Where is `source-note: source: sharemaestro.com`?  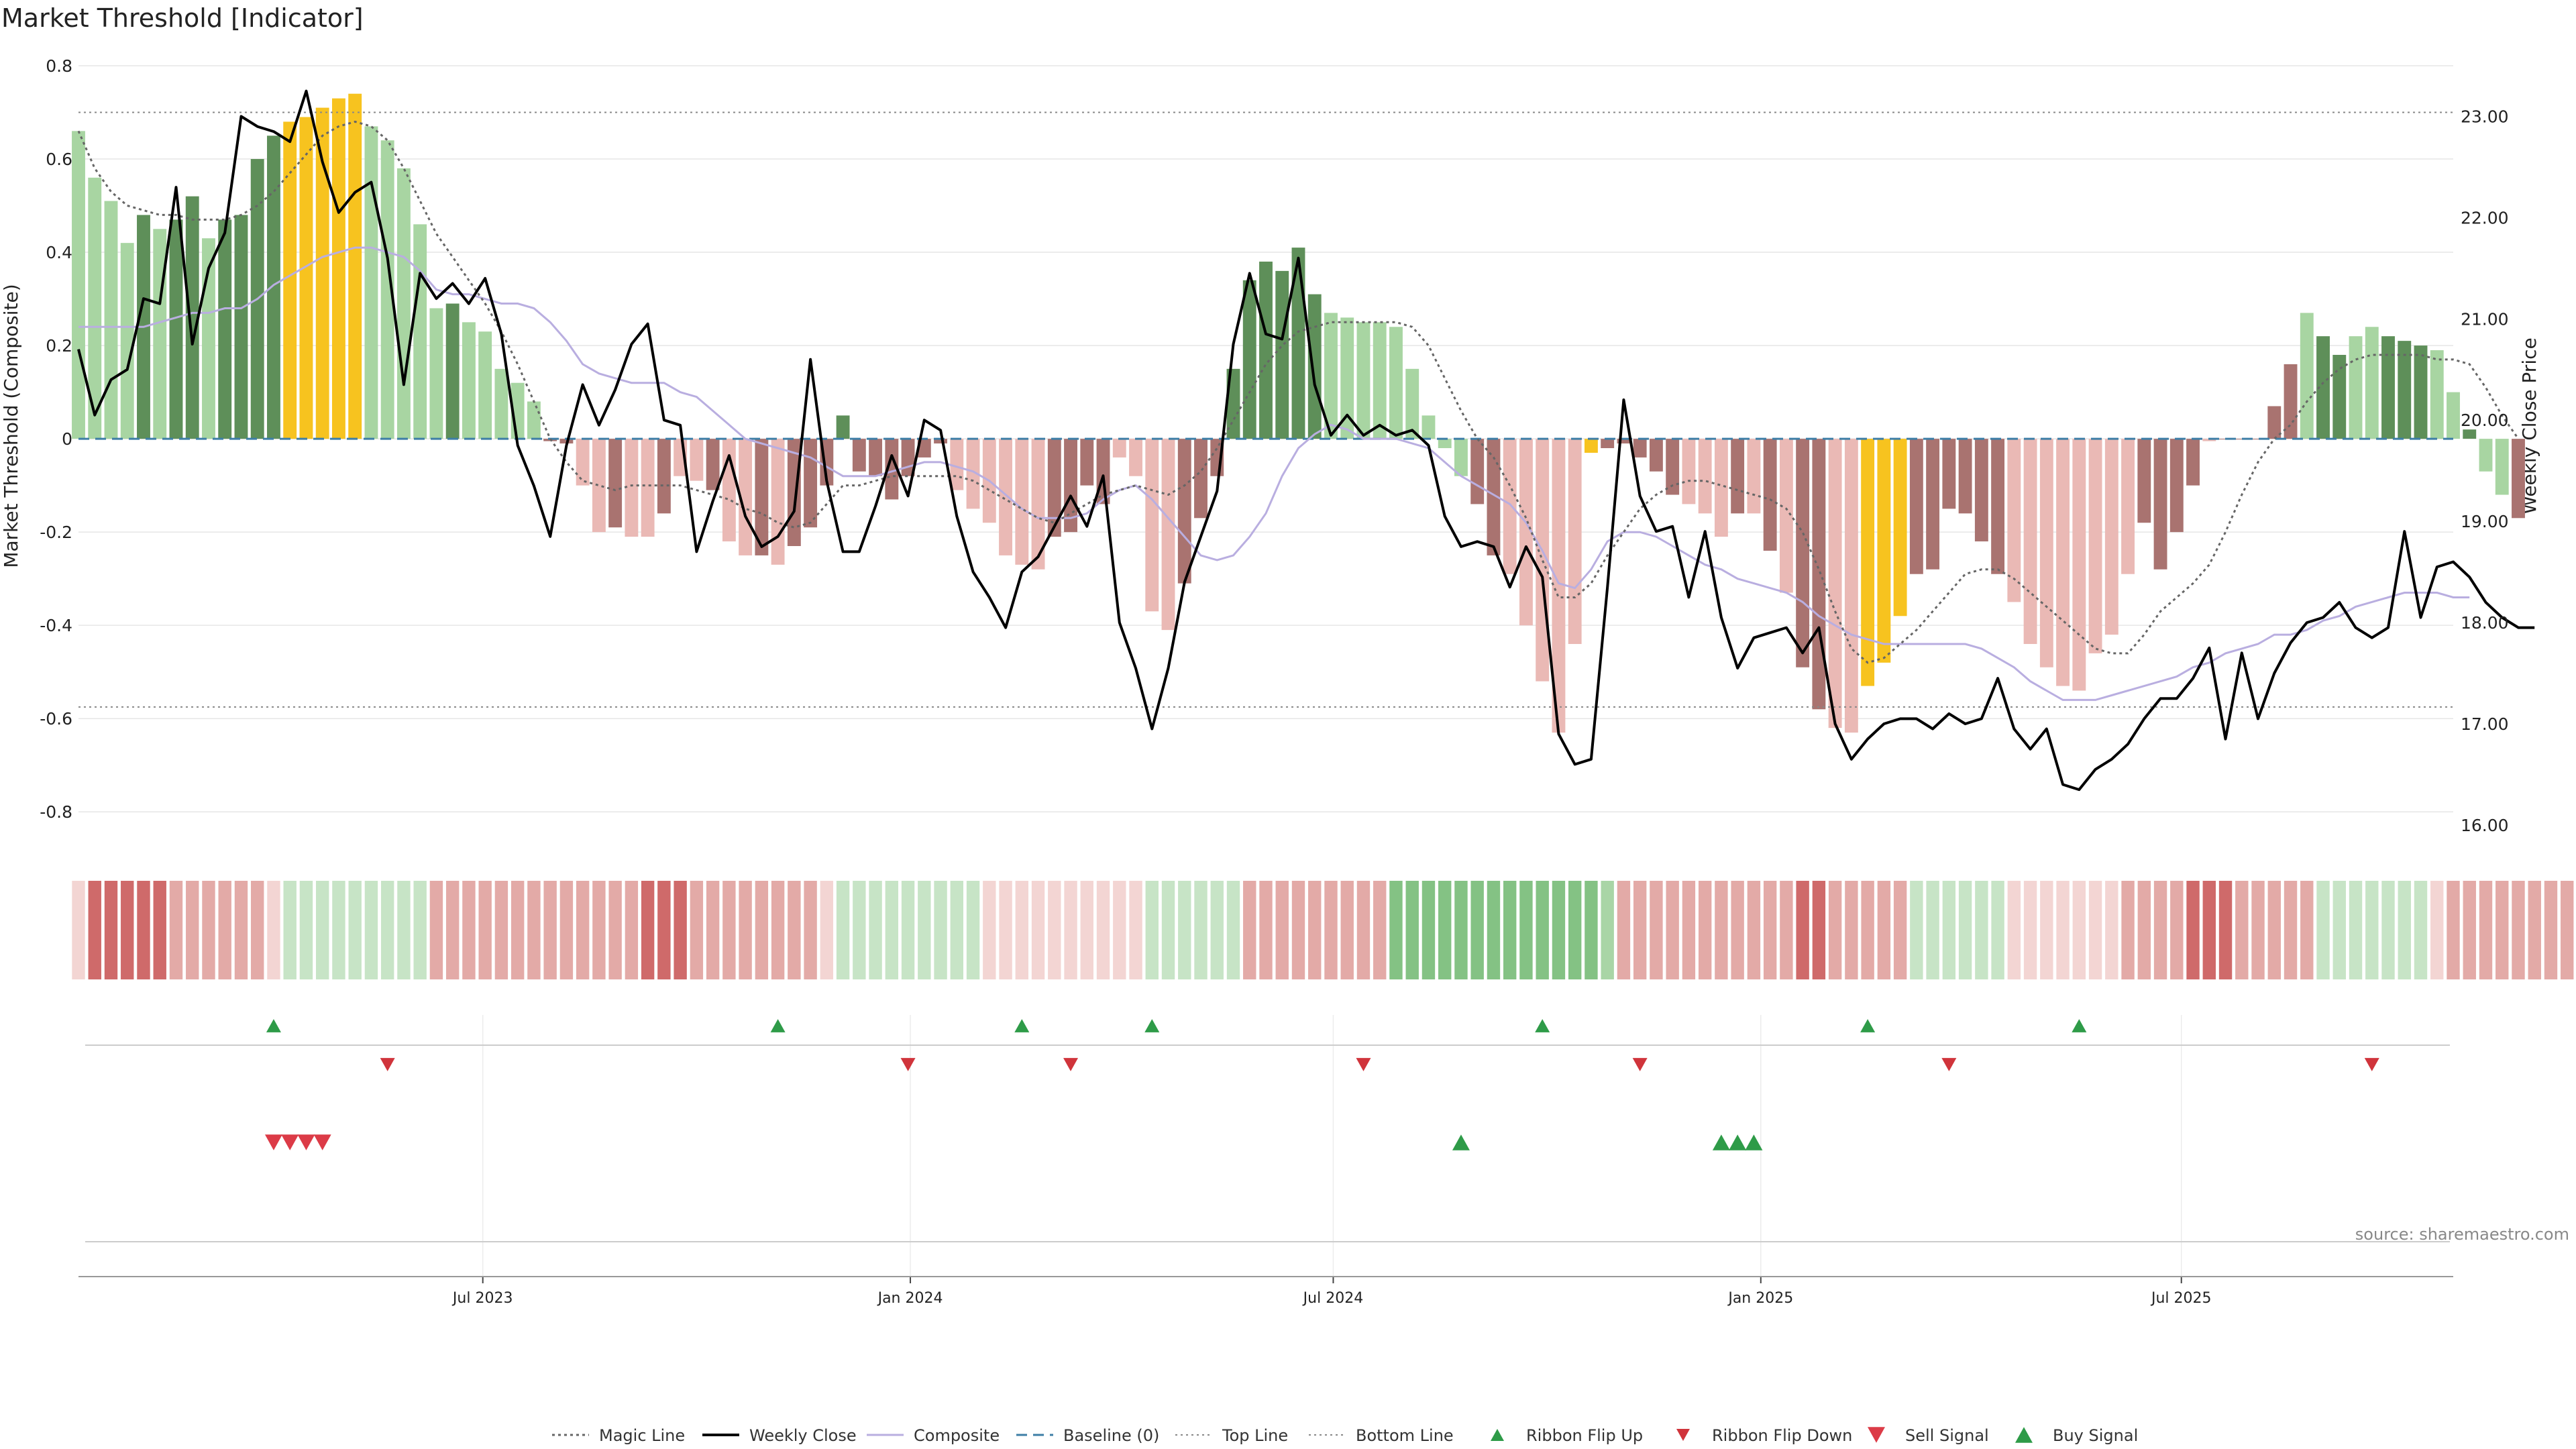
source-note: source: sharemaestro.com is located at coordinates (2462, 1234).